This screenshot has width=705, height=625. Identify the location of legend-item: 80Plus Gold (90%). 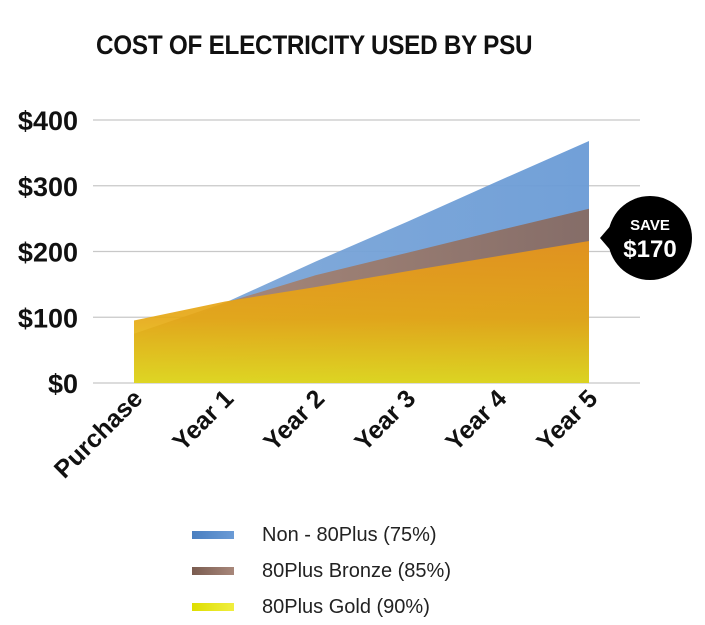
(321, 607).